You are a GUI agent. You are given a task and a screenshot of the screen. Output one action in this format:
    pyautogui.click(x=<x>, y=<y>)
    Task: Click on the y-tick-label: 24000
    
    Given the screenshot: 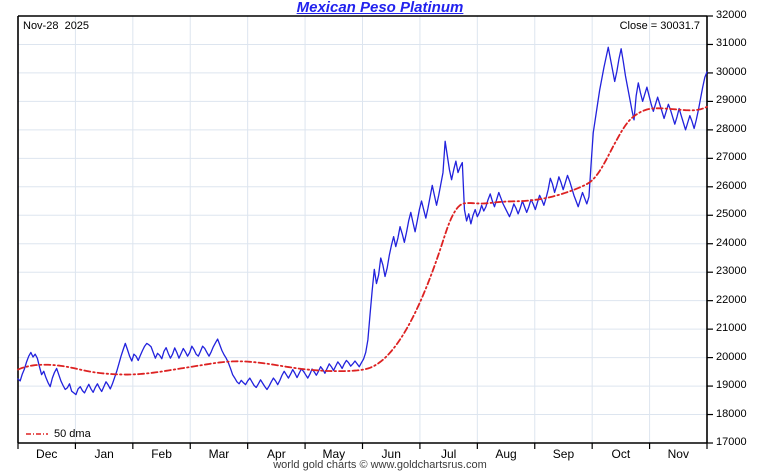 What is the action you would take?
    pyautogui.click(x=731, y=242)
    